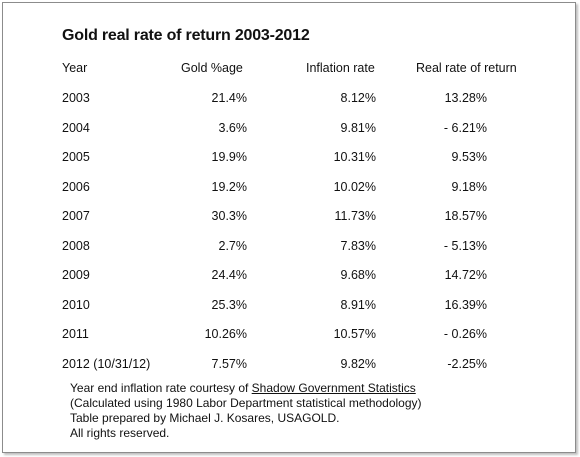 This screenshot has width=580, height=457. Describe the element at coordinates (288, 190) in the screenshot. I see `table-row: 2006 19.2% 10.02% 9.18%` at that location.